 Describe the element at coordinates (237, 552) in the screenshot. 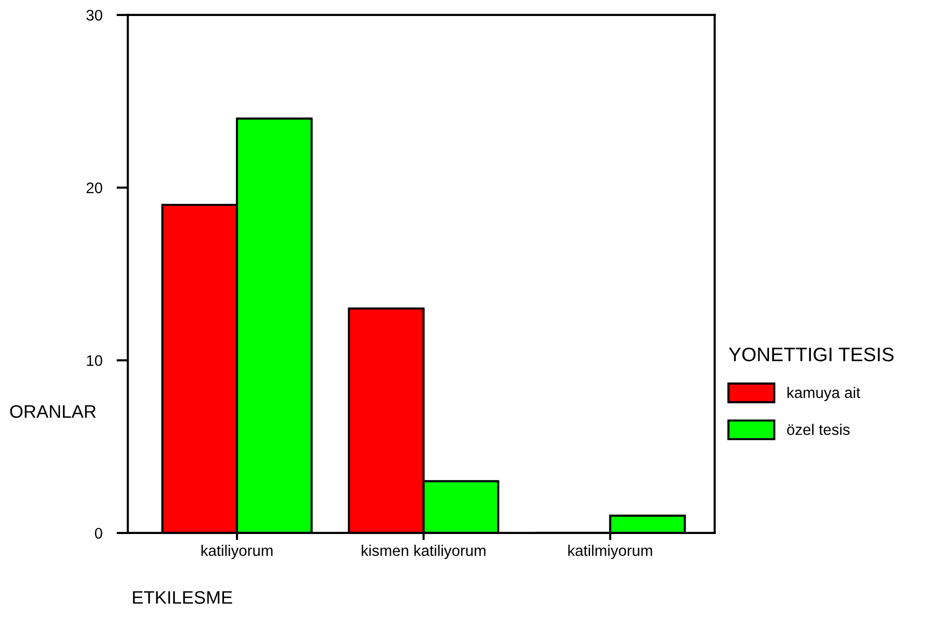

I see `x-tick-label: katiliyorum` at that location.